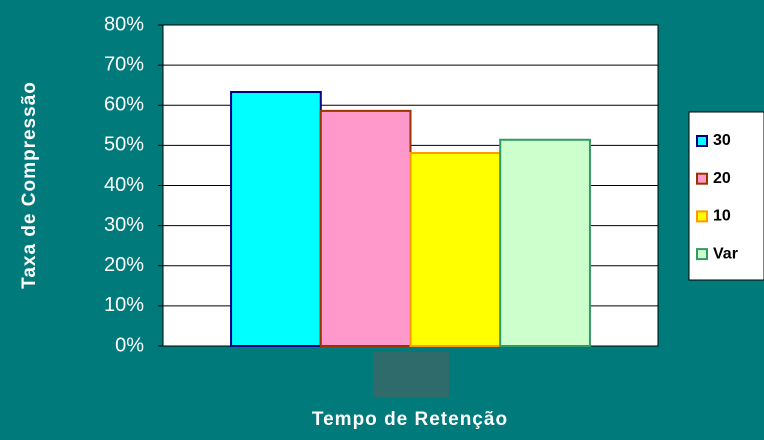 The height and width of the screenshot is (440, 764). I want to click on y-tick-label: 40%, so click(124, 185).